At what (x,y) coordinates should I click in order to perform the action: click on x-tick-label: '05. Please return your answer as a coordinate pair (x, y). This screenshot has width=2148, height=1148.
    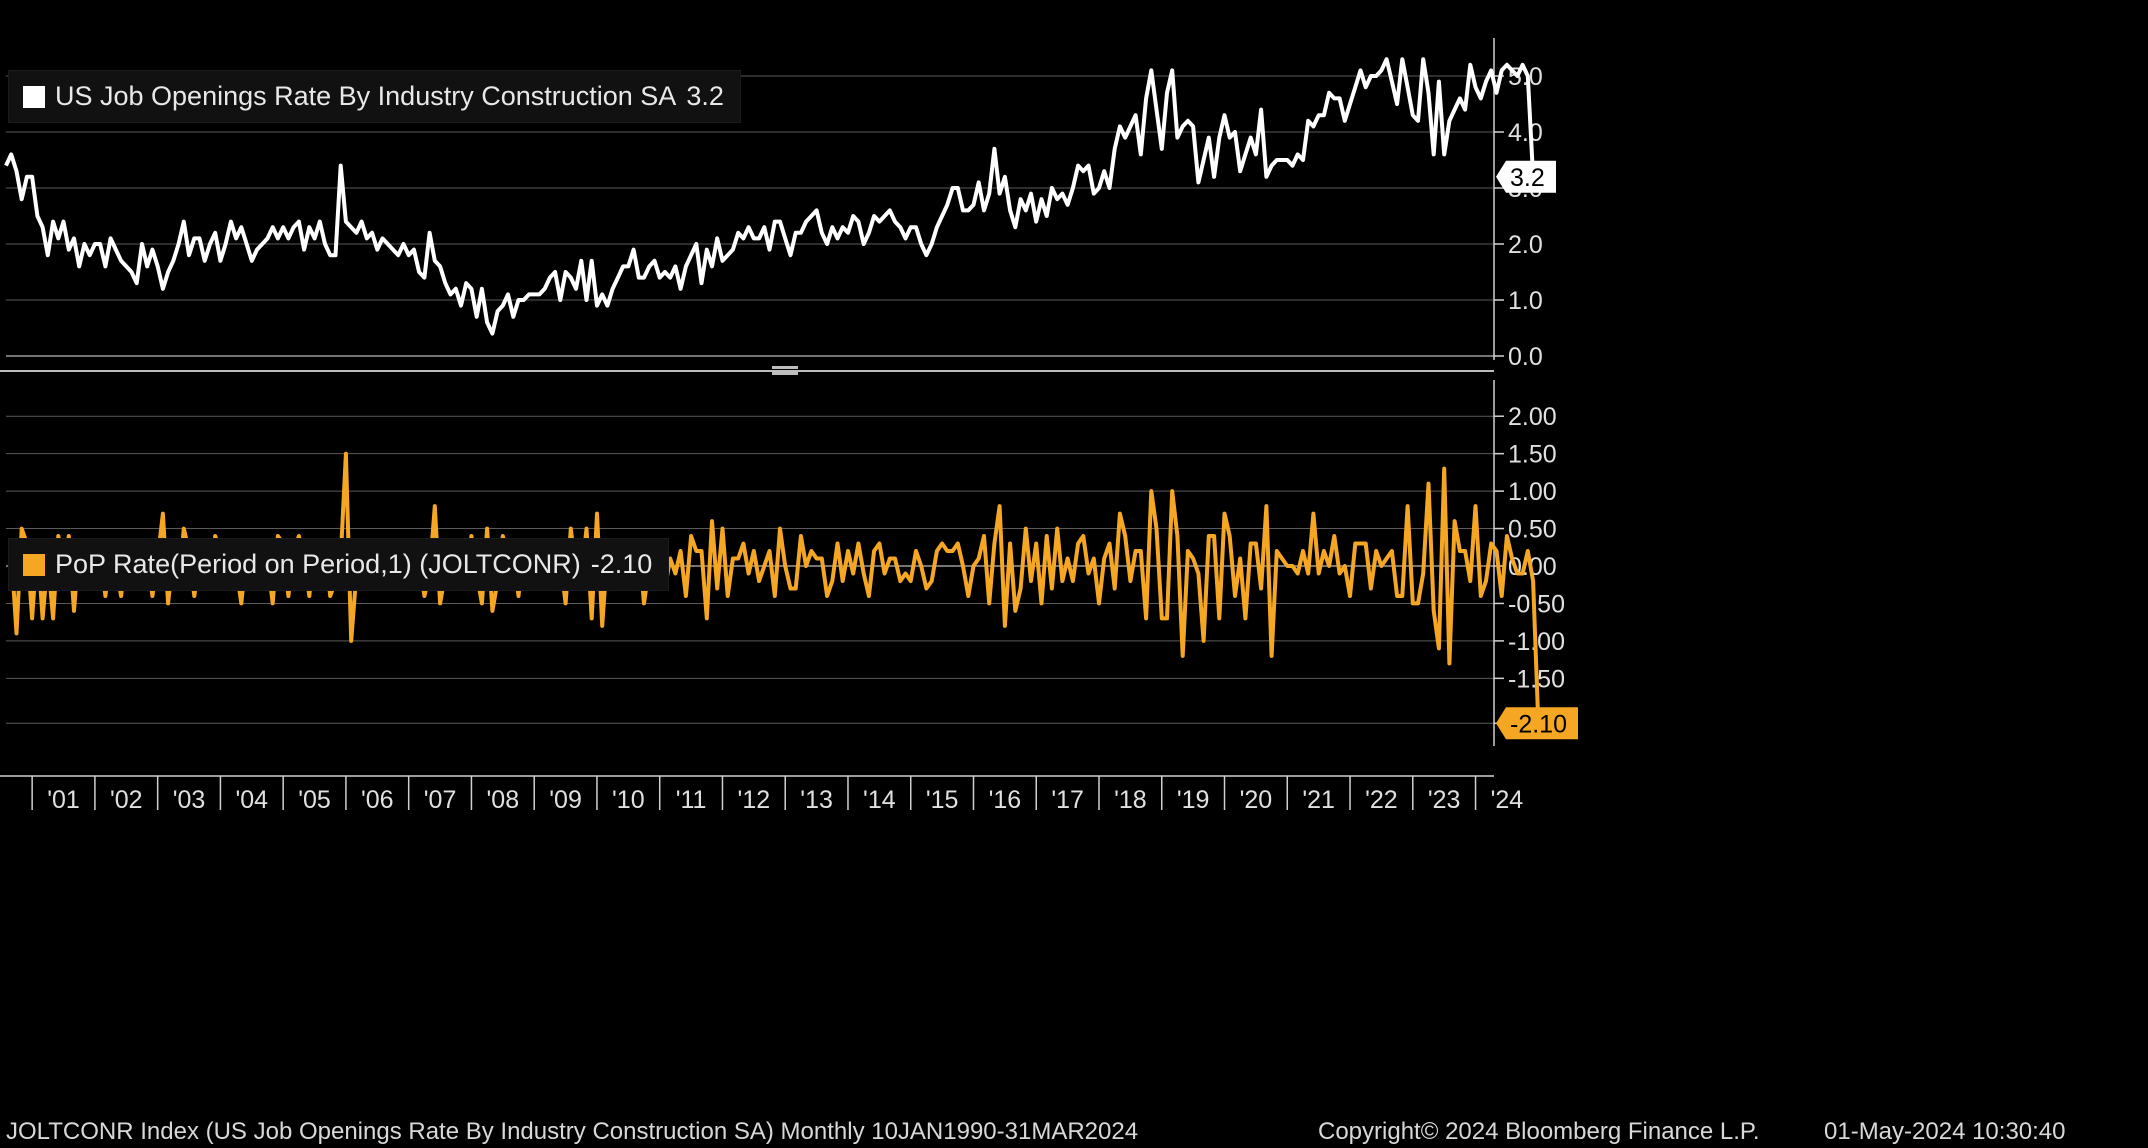
    Looking at the image, I should click on (314, 800).